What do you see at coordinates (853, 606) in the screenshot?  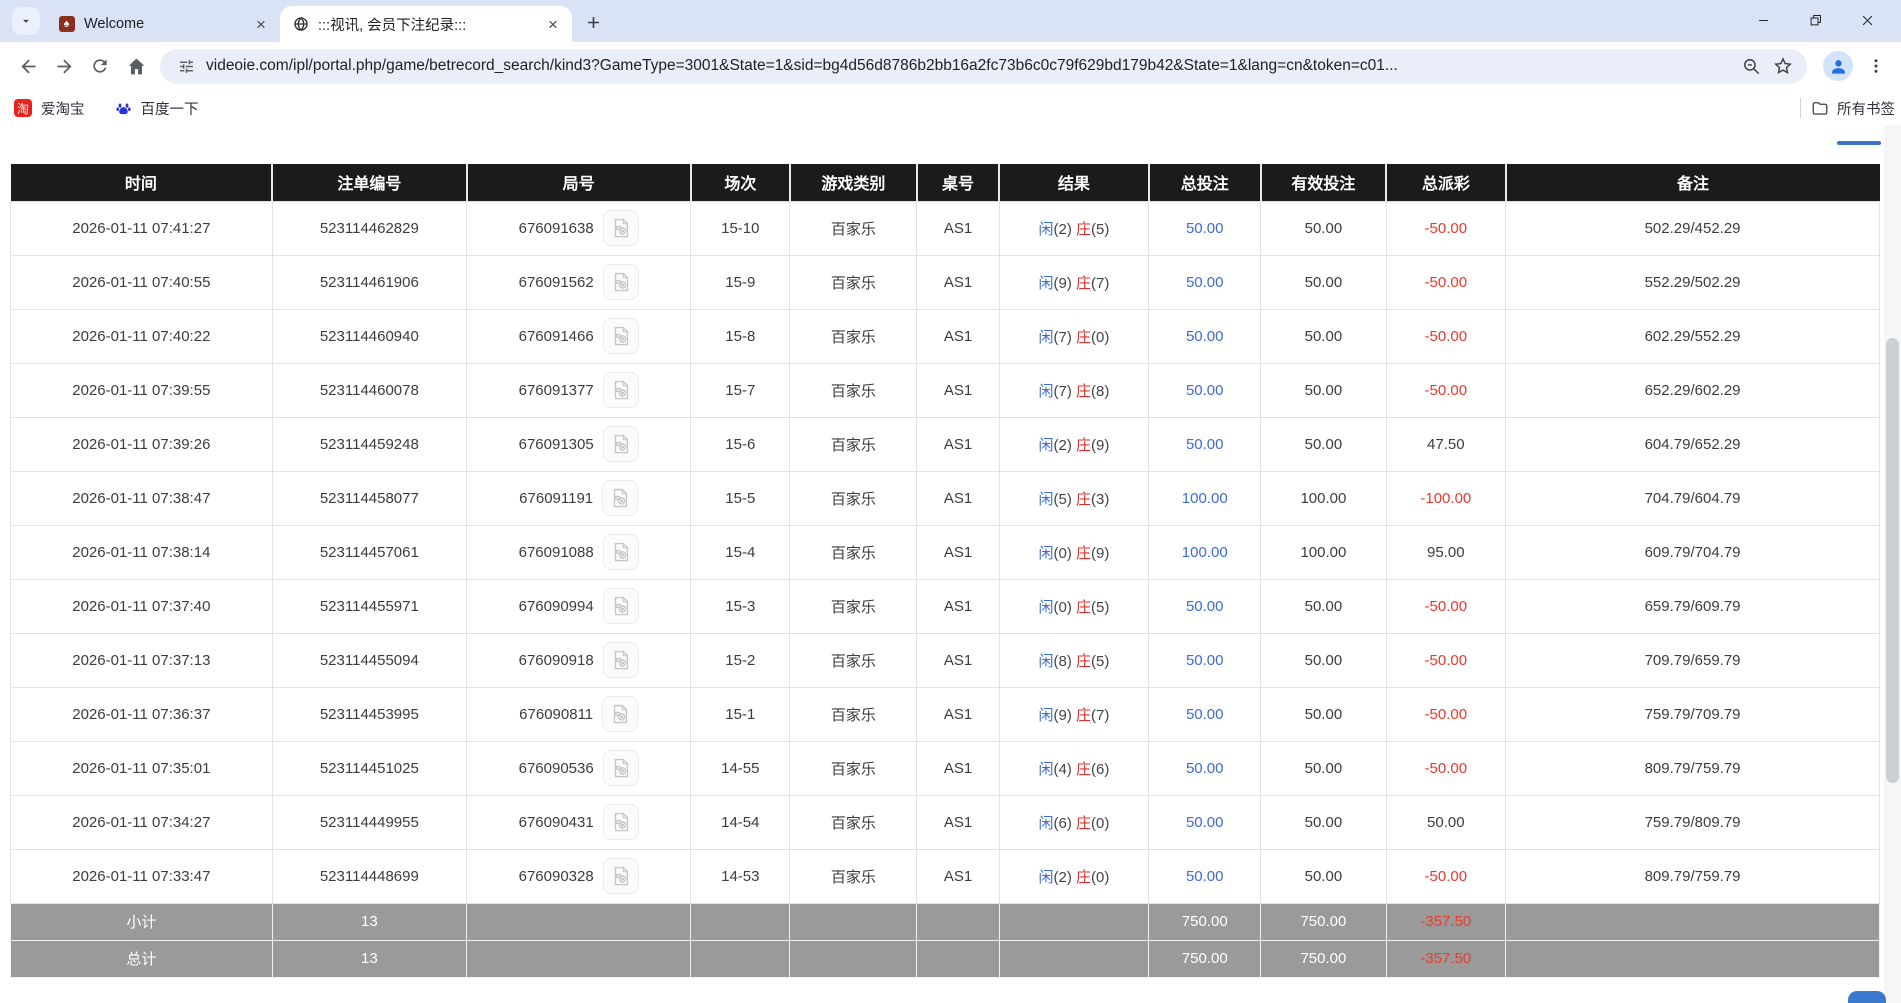 I see `cell-game-type: 百家乐` at bounding box center [853, 606].